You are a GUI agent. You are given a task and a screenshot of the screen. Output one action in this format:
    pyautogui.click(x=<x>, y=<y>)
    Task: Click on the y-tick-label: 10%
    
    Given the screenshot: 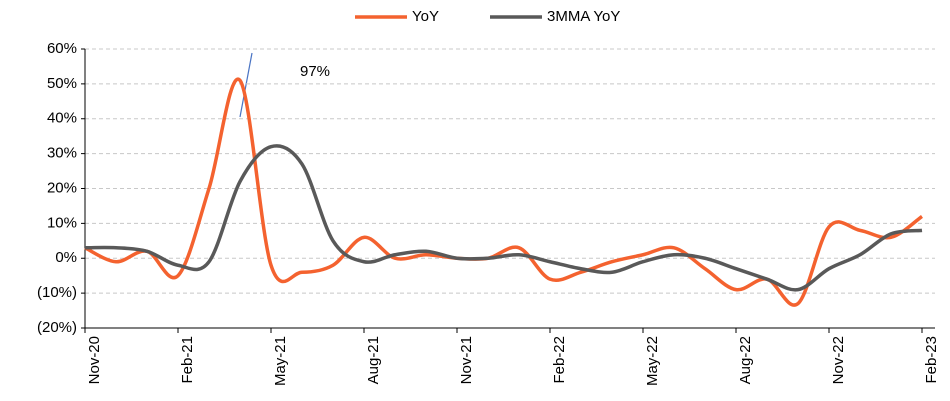 What is the action you would take?
    pyautogui.click(x=62, y=222)
    